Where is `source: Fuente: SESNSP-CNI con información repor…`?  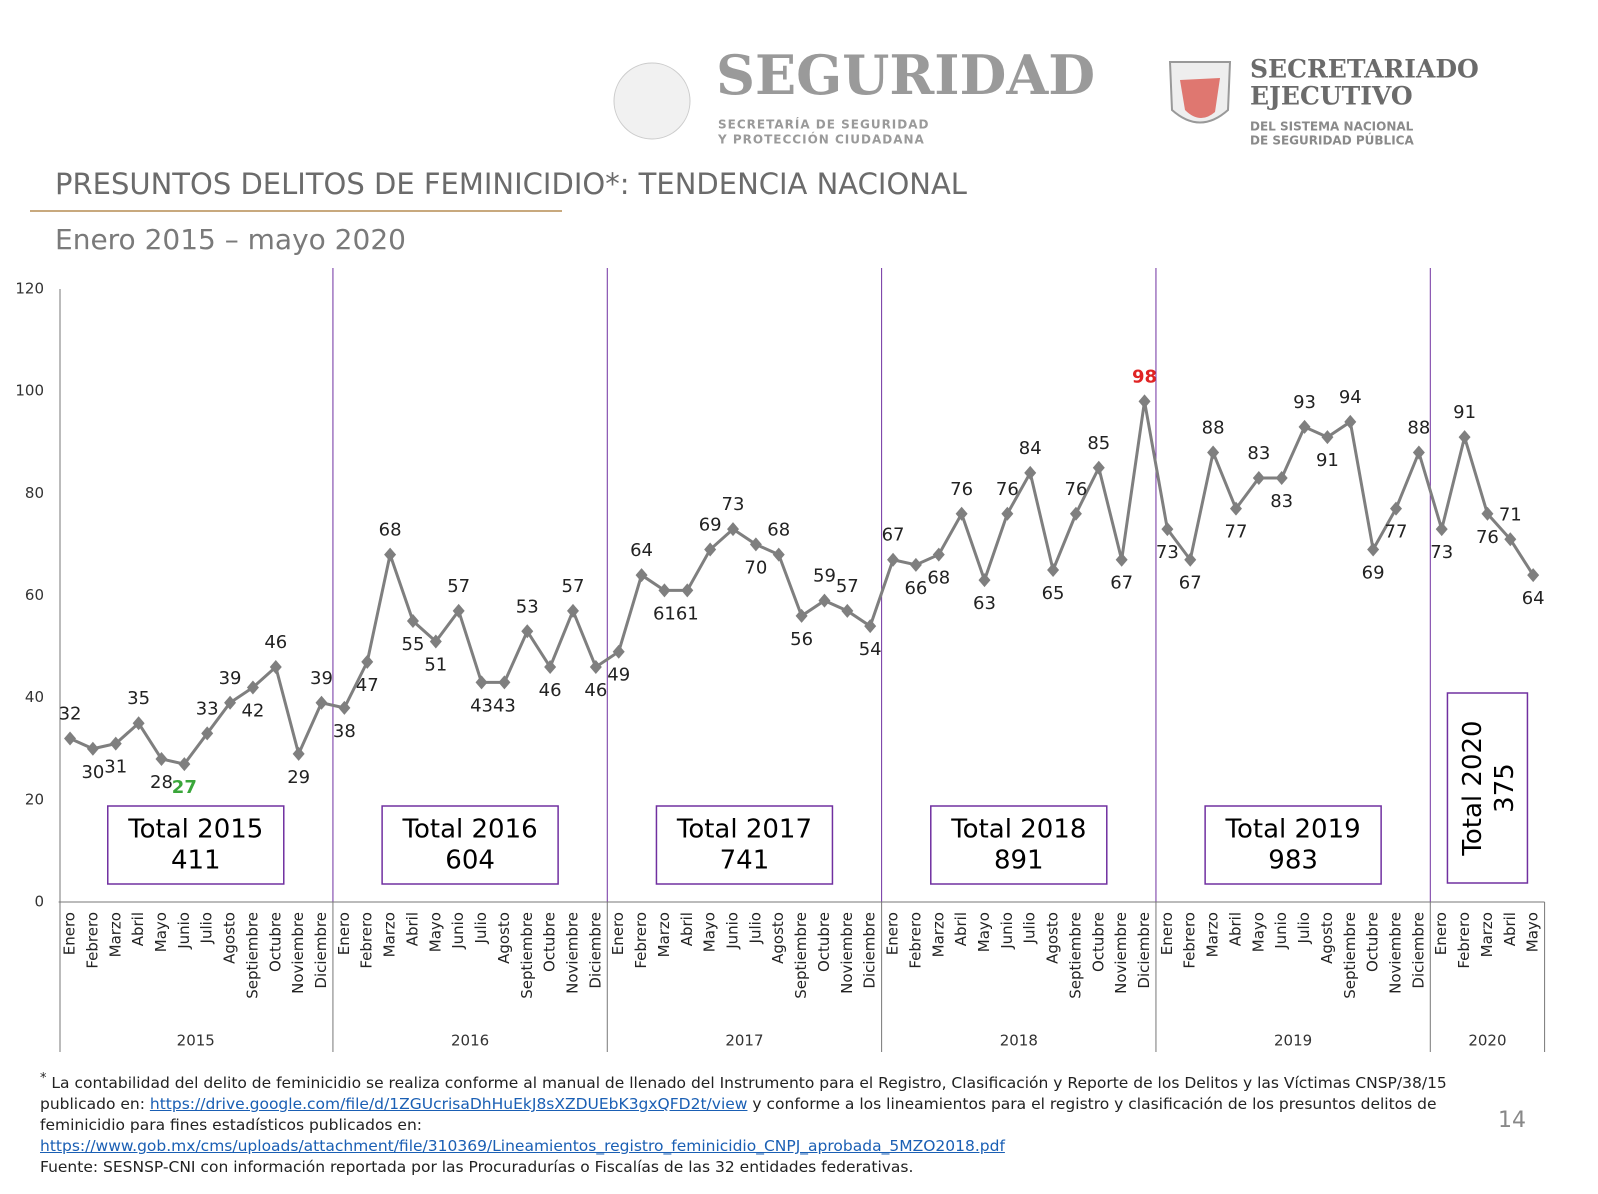
source: Fuente: SESNSP-CNI con información repor… is located at coordinates (477, 1167).